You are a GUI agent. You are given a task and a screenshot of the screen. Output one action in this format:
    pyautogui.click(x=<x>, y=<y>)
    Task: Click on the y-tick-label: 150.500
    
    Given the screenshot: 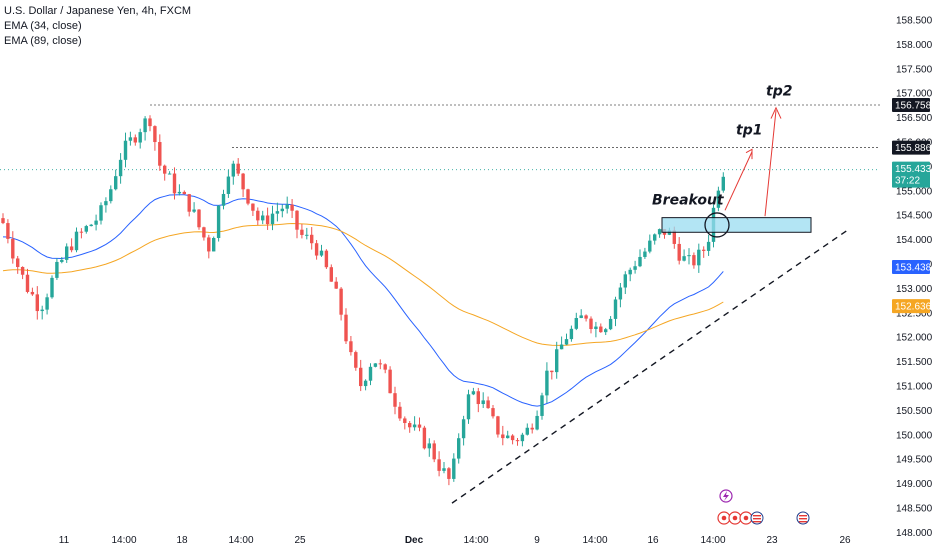 What is the action you would take?
    pyautogui.click(x=914, y=411)
    